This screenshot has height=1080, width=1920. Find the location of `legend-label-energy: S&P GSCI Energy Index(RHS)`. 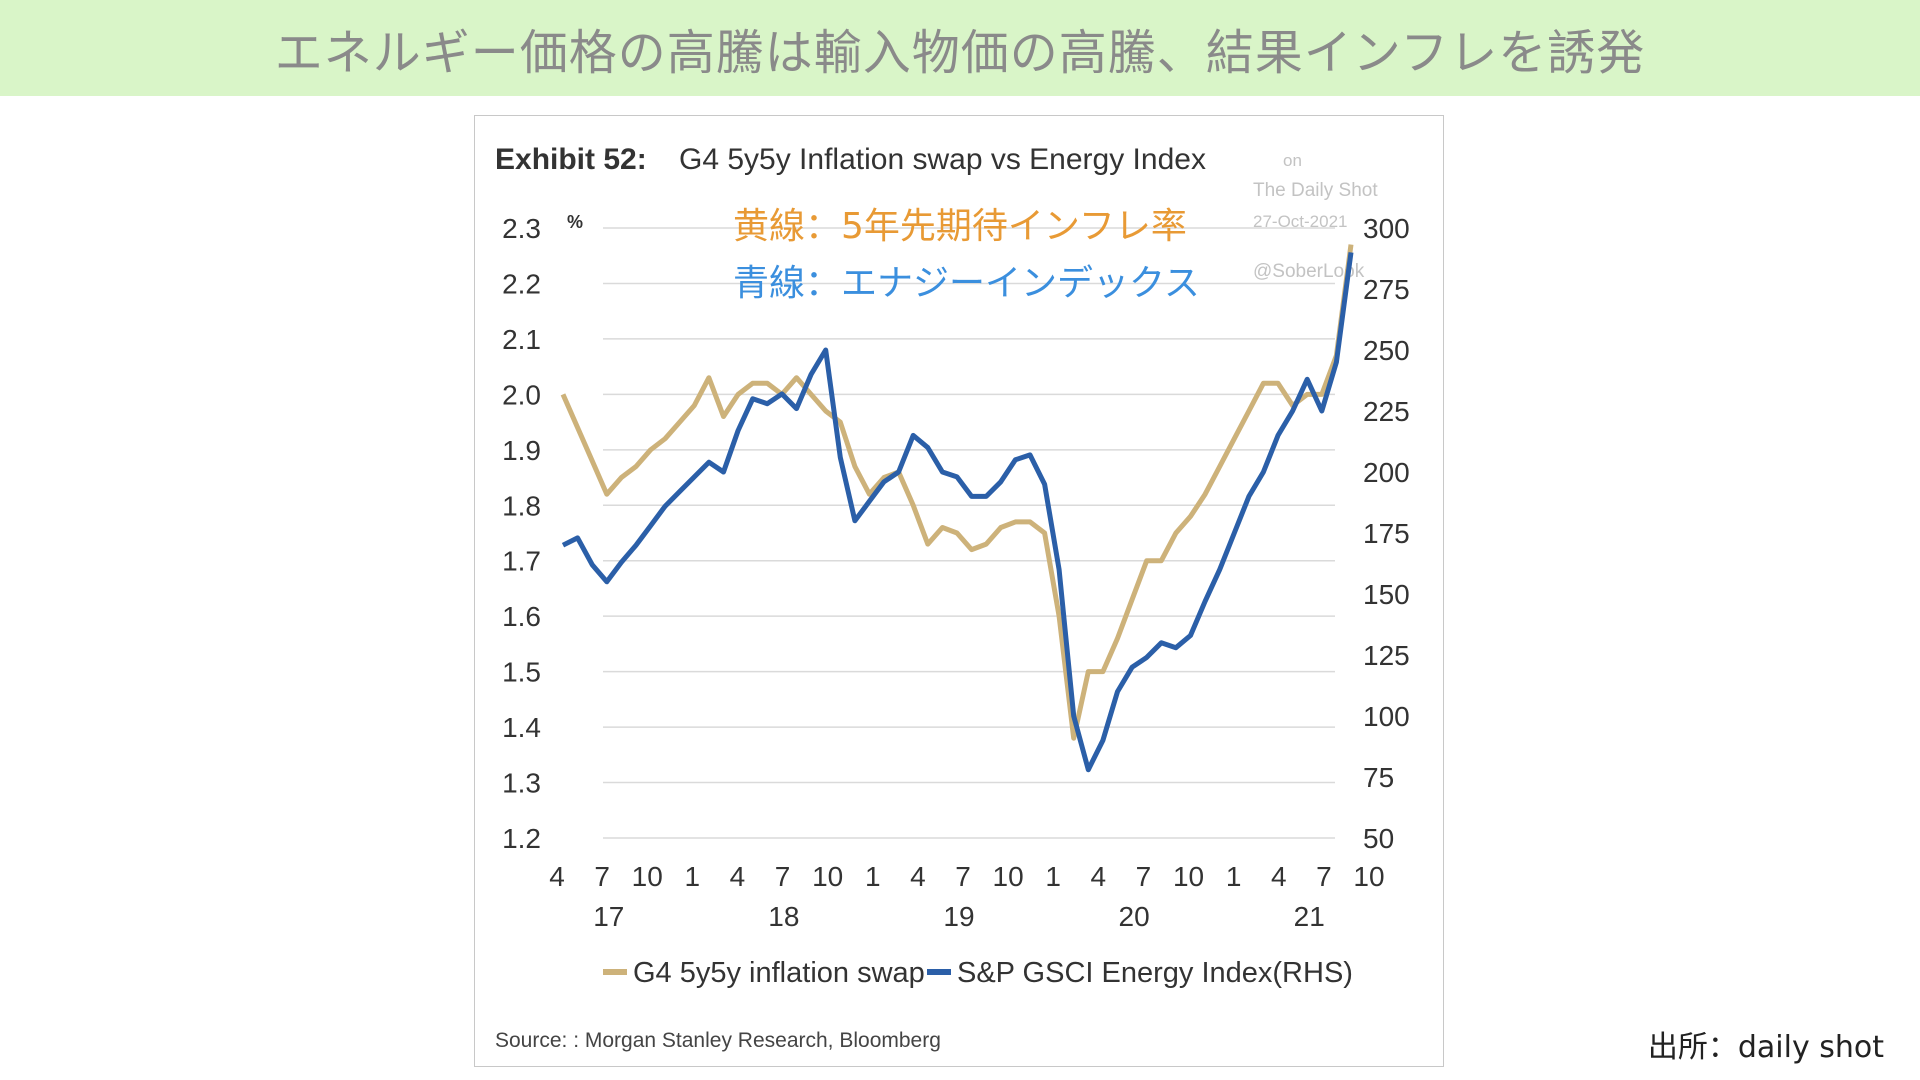

legend-label-energy: S&P GSCI Energy Index(RHS) is located at coordinates (1155, 973).